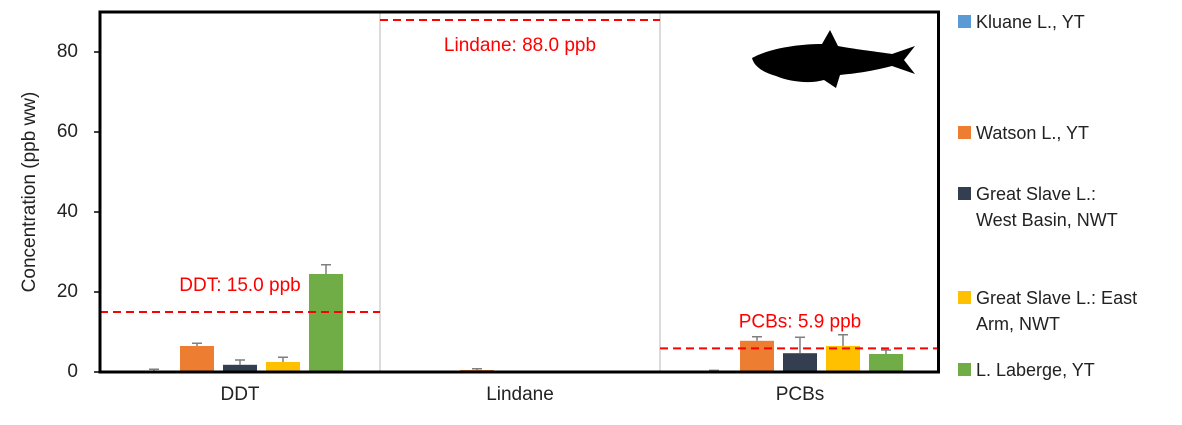 This screenshot has height=425, width=1182. Describe the element at coordinates (29, 192) in the screenshot. I see `y-axis-label: Concentration (ppb ww)` at that location.